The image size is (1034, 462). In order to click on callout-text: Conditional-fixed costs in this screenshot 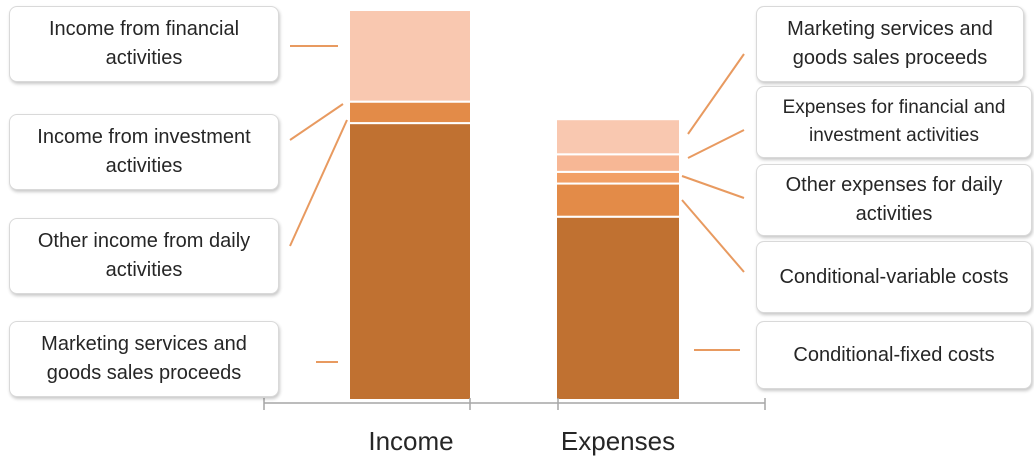, I will do `click(894, 354)`.